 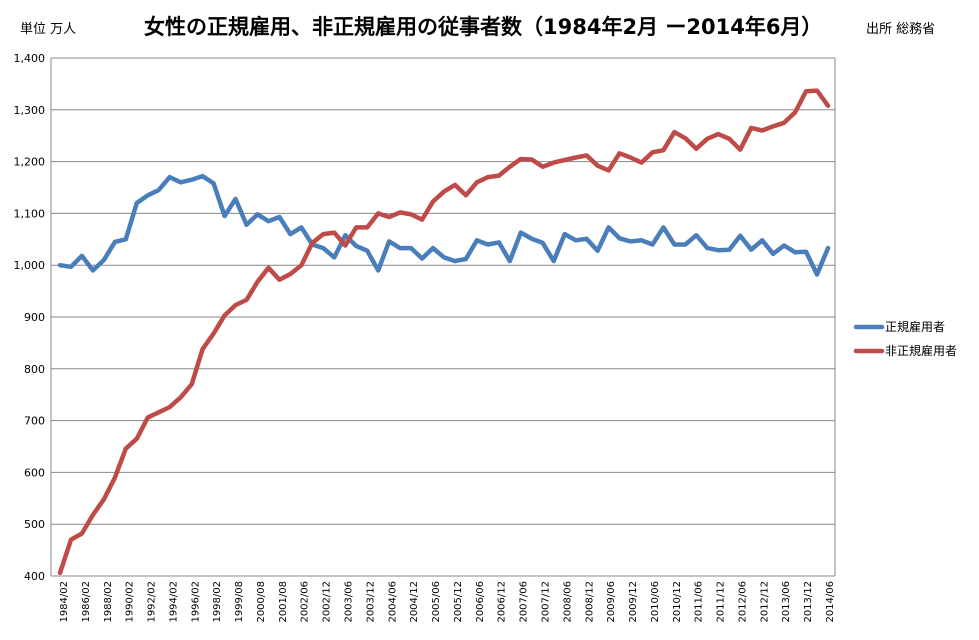 What do you see at coordinates (524, 602) in the screenshot?
I see `x-tick-label: 2007/06` at bounding box center [524, 602].